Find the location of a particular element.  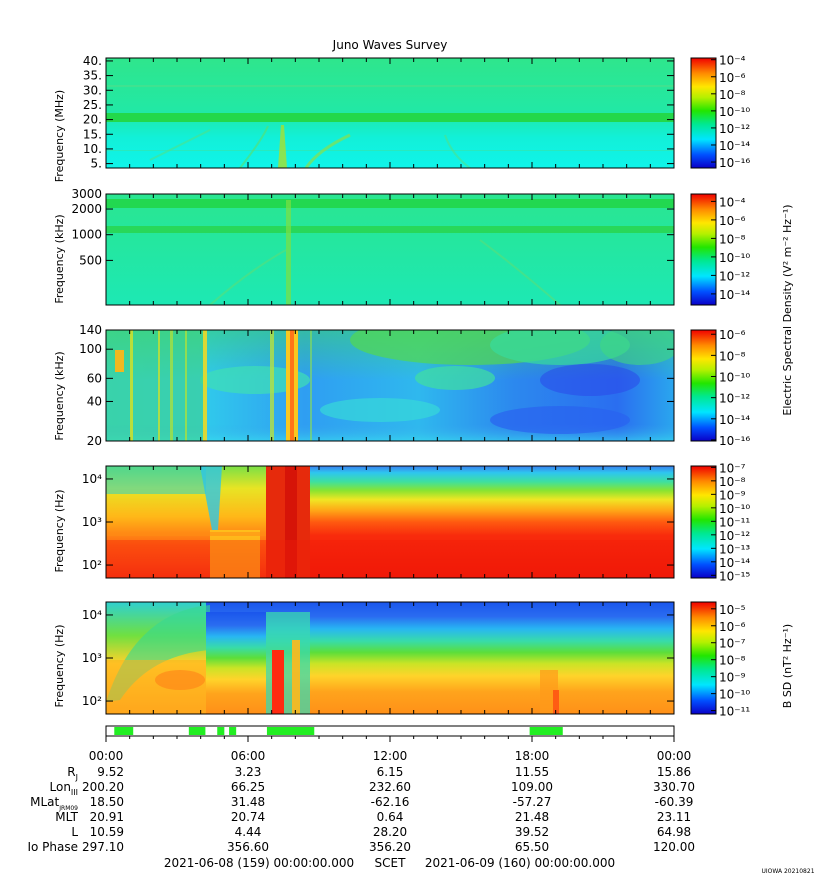

ephemeris-value: 65.50 is located at coordinates (532, 847).